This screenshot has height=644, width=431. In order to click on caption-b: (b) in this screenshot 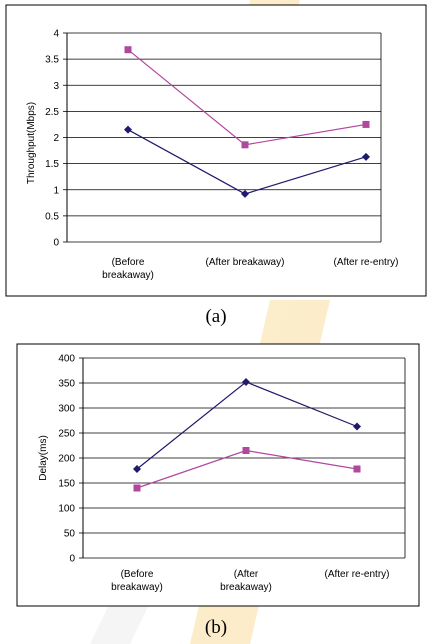, I will do `click(216, 627)`.